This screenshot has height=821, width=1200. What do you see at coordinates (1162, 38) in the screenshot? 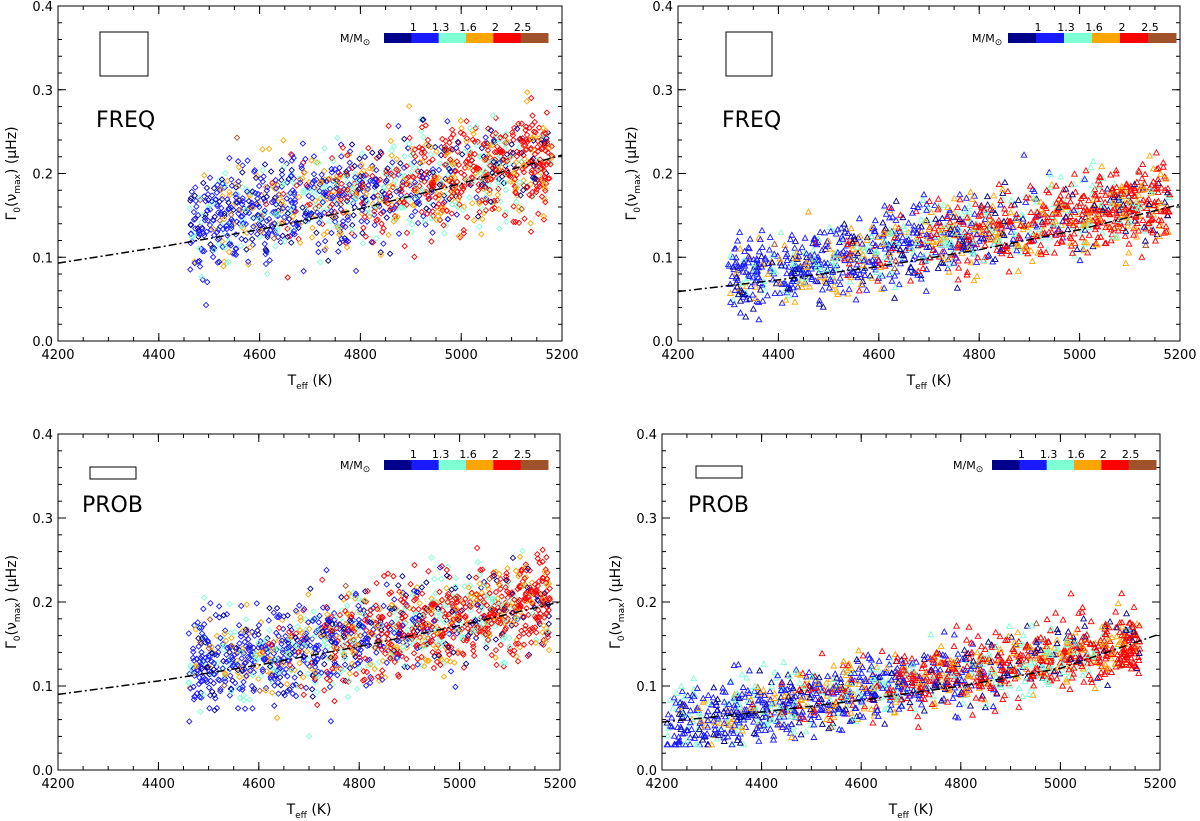
I see `colorbar-segment` at bounding box center [1162, 38].